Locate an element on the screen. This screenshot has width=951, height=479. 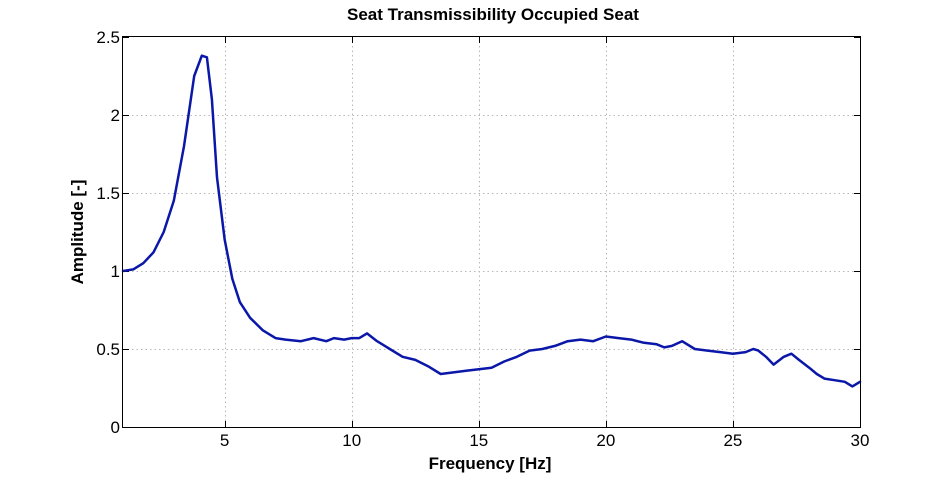
y-tick-label: 1.5 is located at coordinates (108, 193).